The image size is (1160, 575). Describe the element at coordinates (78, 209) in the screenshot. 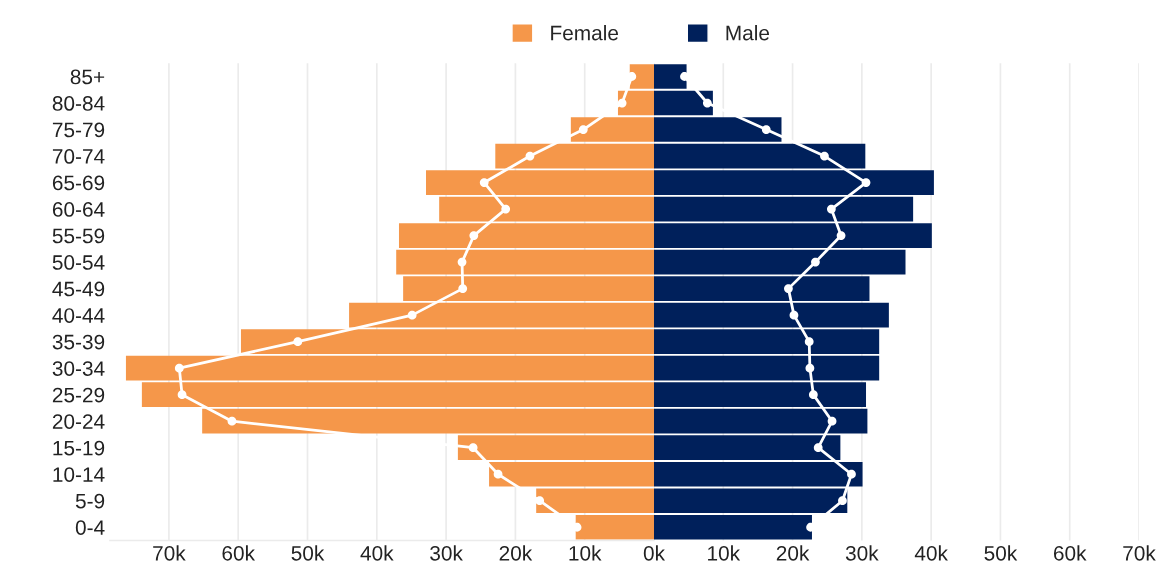

I see `y-tick-label: 60-64` at that location.